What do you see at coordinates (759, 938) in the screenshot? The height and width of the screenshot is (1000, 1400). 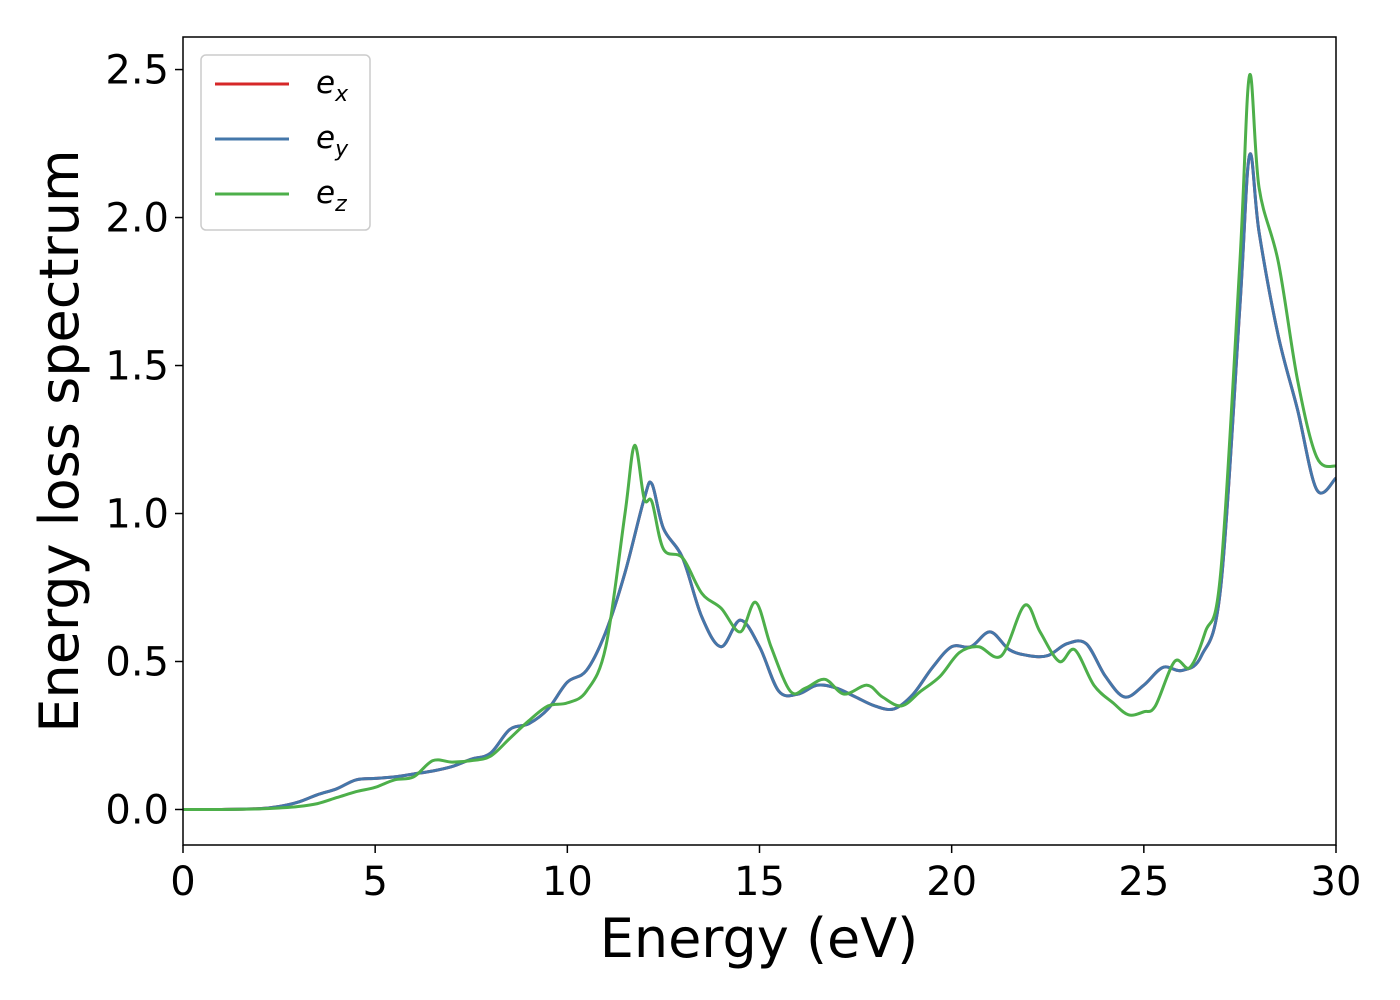 I see `x-axis-label: Energy (eV)` at bounding box center [759, 938].